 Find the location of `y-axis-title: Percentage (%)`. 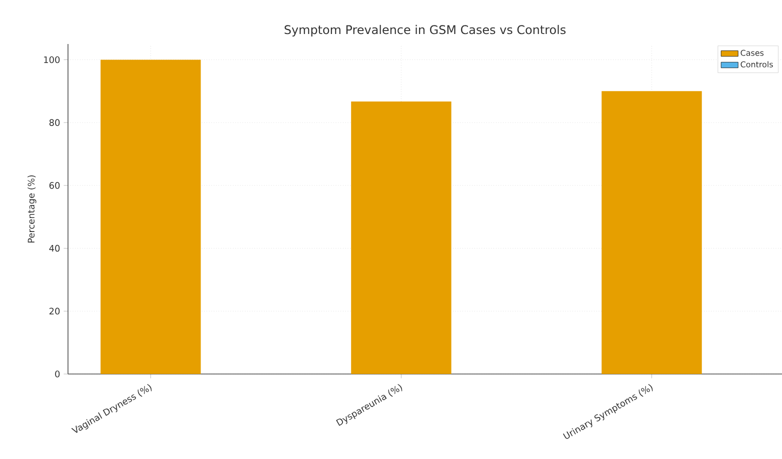

y-axis-title: Percentage (%) is located at coordinates (32, 209).